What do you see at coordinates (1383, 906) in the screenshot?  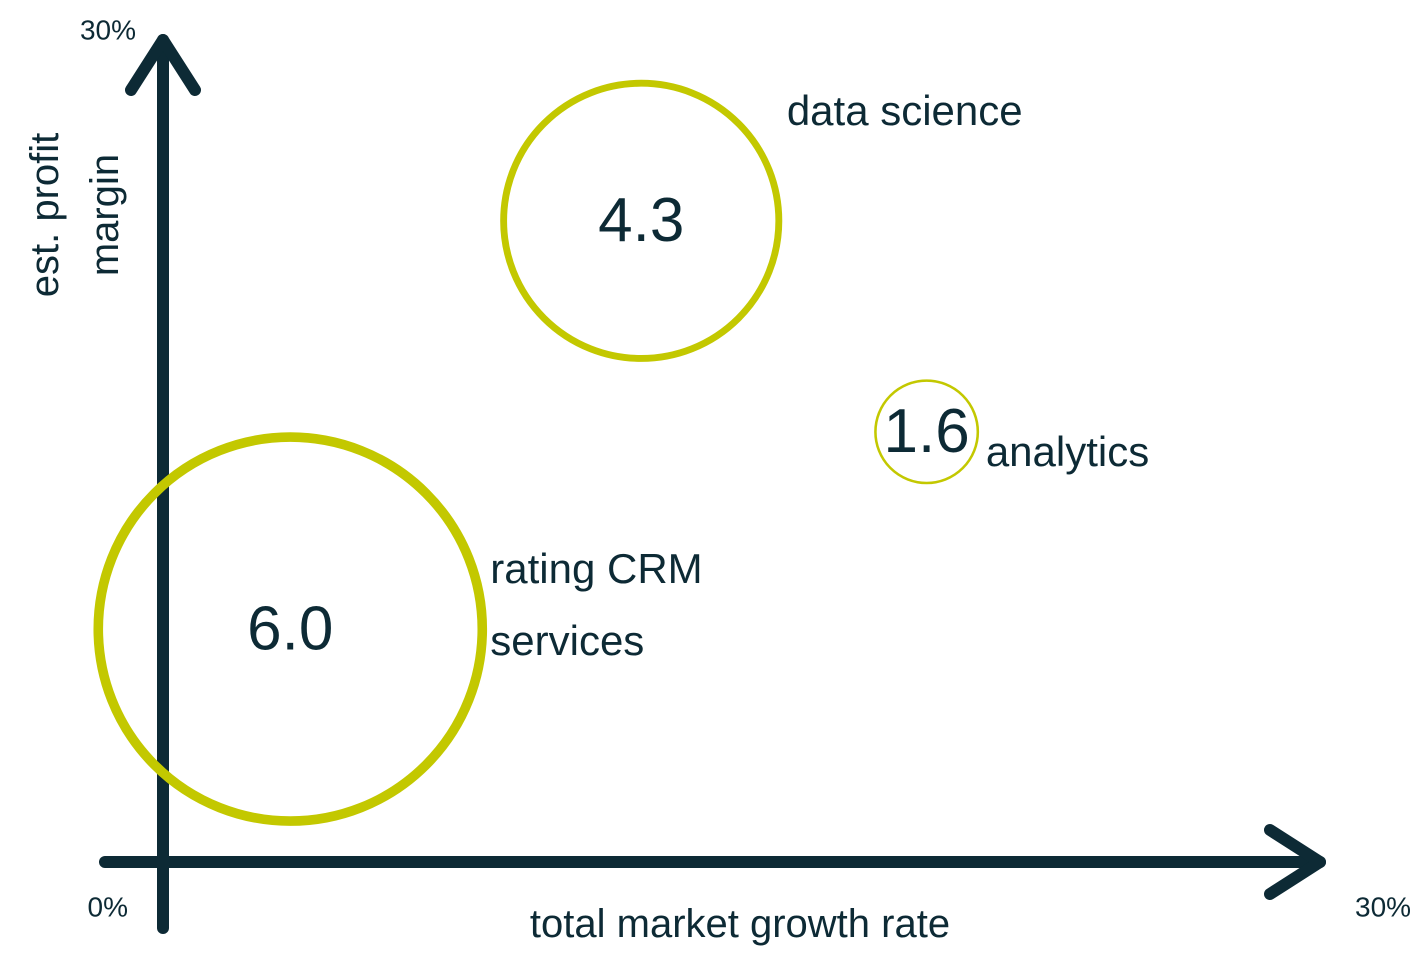 I see `x-tick-label: 30%` at bounding box center [1383, 906].